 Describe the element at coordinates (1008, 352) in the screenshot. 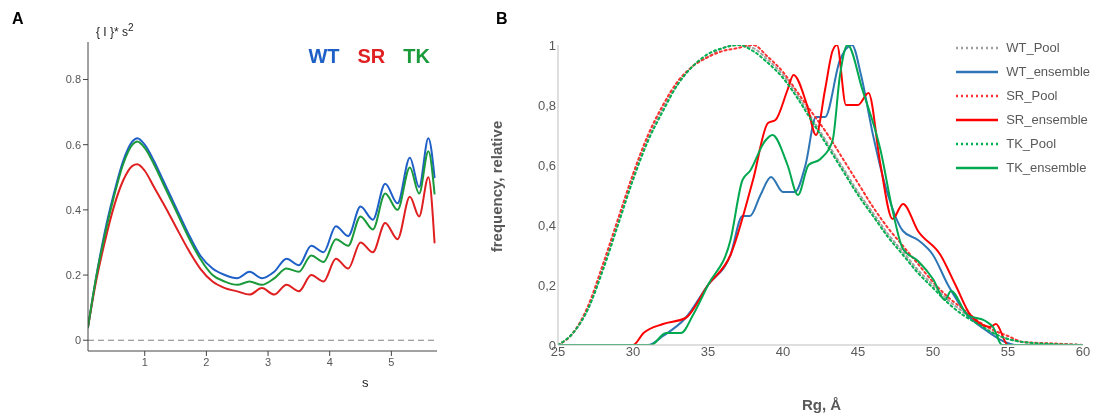

I see `x-tick-label: 55` at that location.